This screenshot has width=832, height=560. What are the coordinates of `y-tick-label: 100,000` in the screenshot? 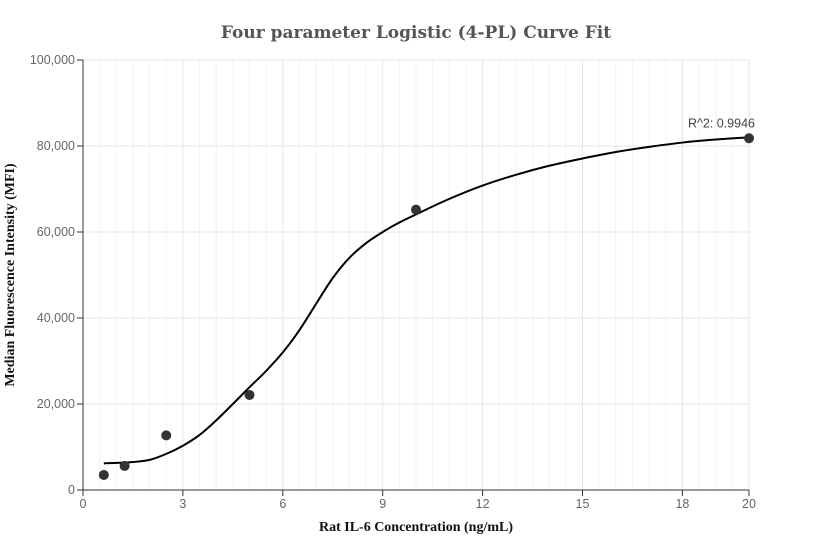 It's located at (52, 60).